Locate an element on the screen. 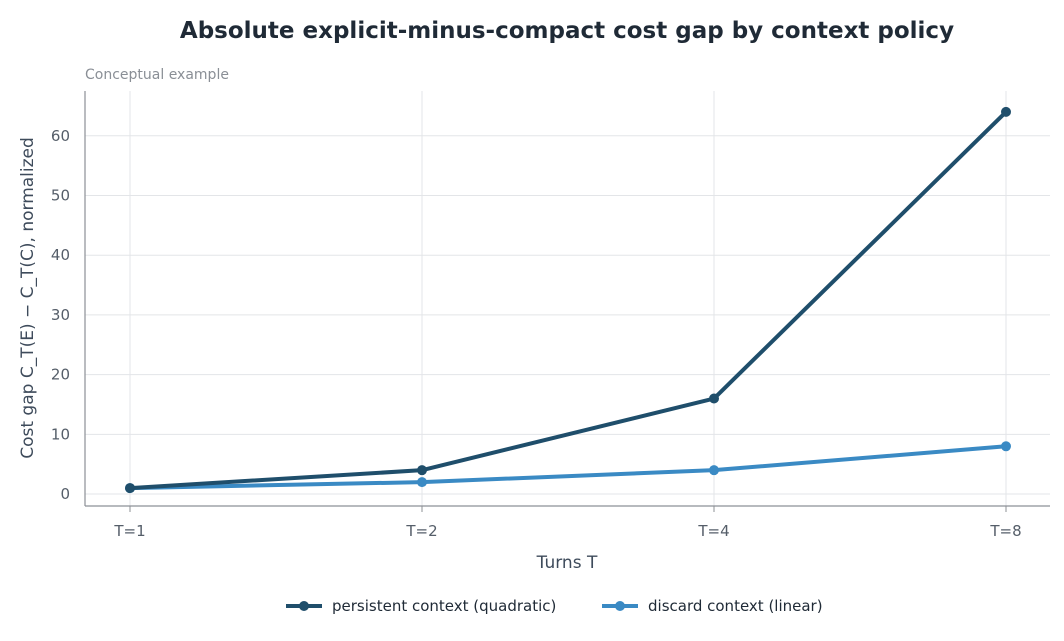  legend-label: discard context (linear) is located at coordinates (735, 606).